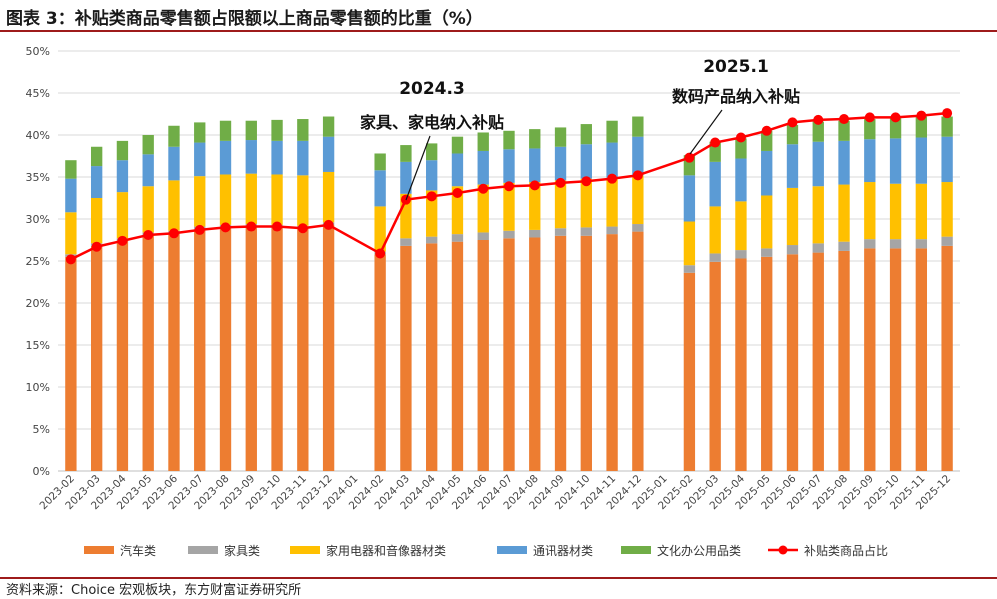 The height and width of the screenshot is (599, 997). I want to click on legend-label: 家用电器和音像器材类, so click(386, 550).